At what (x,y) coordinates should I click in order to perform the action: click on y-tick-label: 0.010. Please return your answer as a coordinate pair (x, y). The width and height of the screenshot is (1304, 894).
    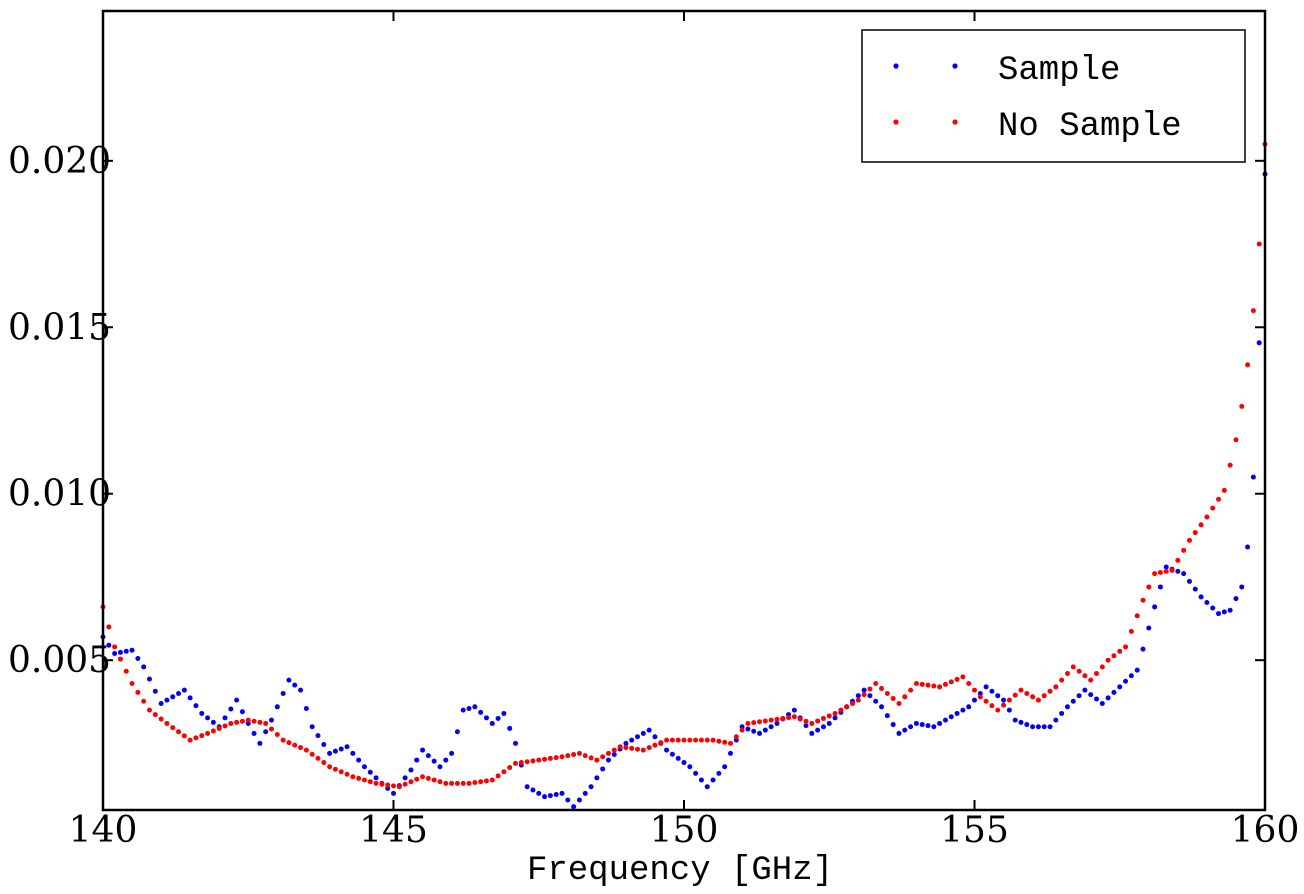
    Looking at the image, I should click on (59, 494).